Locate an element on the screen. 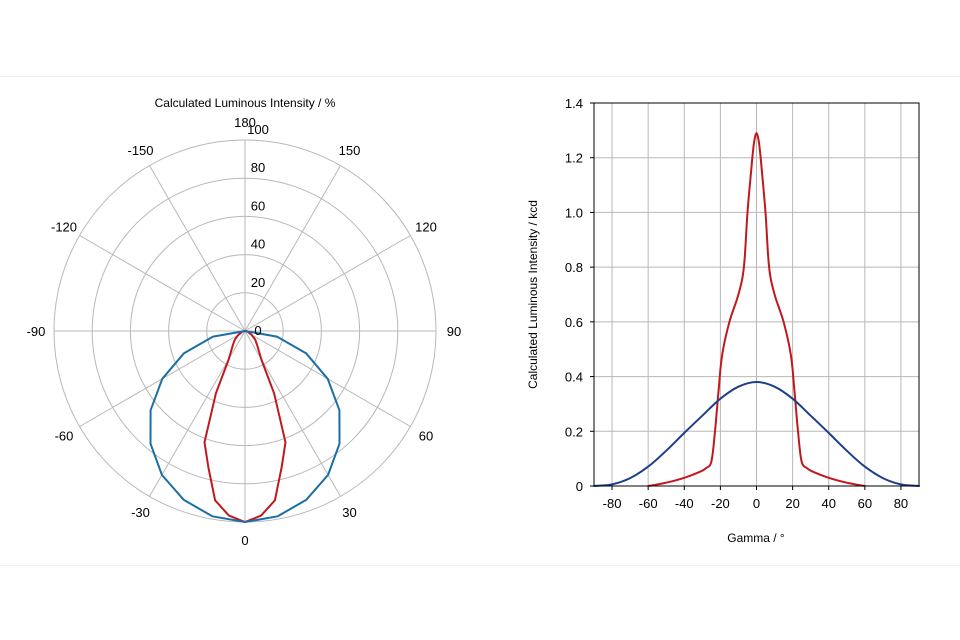  y-tick-label: 1.4 is located at coordinates (574, 103).